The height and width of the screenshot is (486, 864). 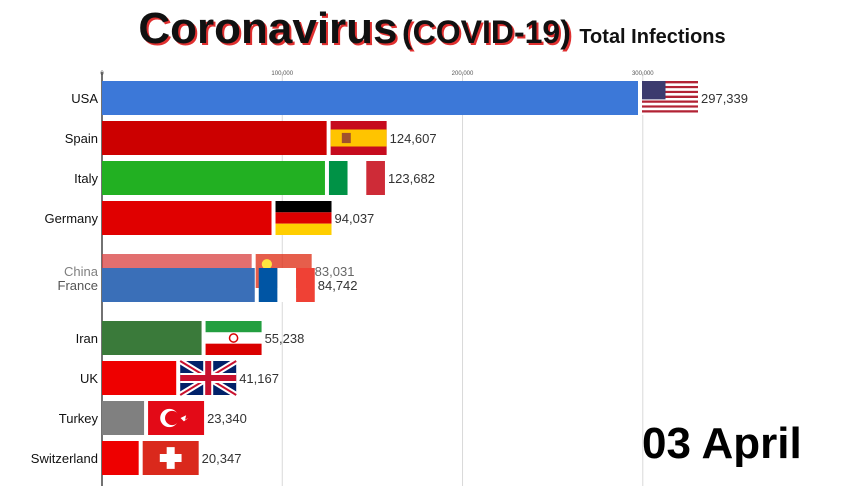 What do you see at coordinates (652, 37) in the screenshot?
I see `title-tag: Total Infections` at bounding box center [652, 37].